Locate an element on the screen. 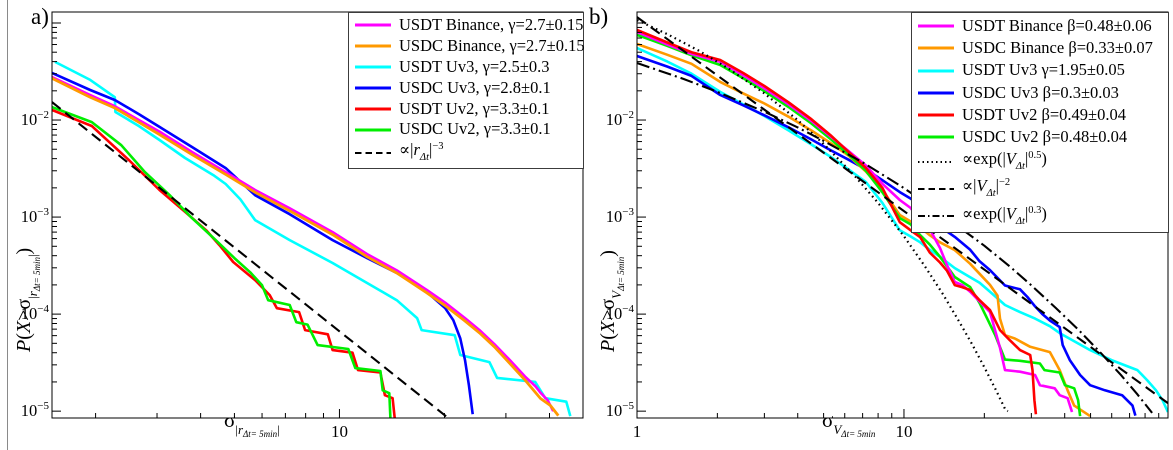 The height and width of the screenshot is (450, 1173). legend-label: USDT Uv2, γ=3.3±0.1 is located at coordinates (474, 108).